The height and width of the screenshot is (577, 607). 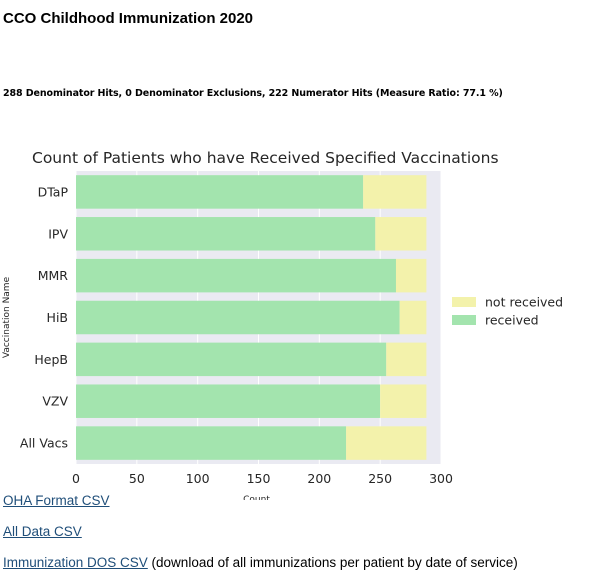 What do you see at coordinates (7, 317) in the screenshot?
I see `y-axis-label: Vaccination Name` at bounding box center [7, 317].